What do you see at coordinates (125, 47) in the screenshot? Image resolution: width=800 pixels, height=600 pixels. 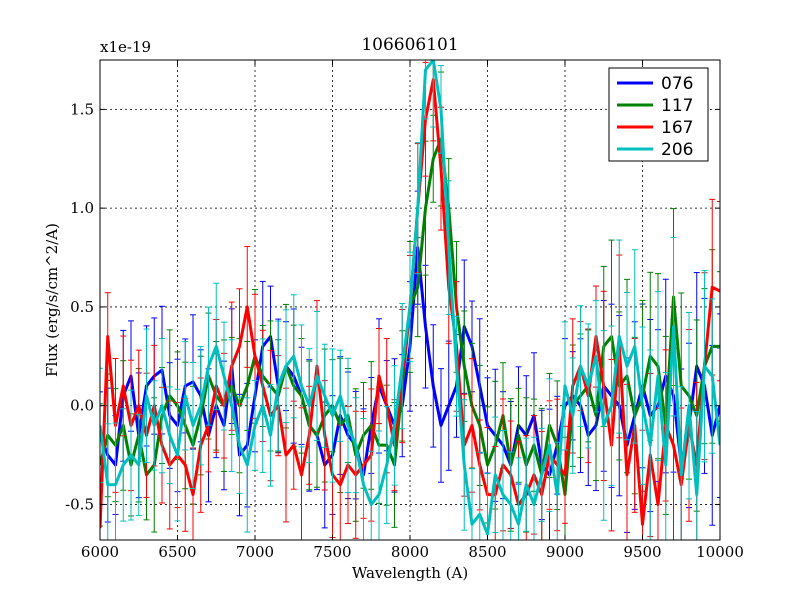 I see `y-multiplier-label: x1e-19` at bounding box center [125, 47].